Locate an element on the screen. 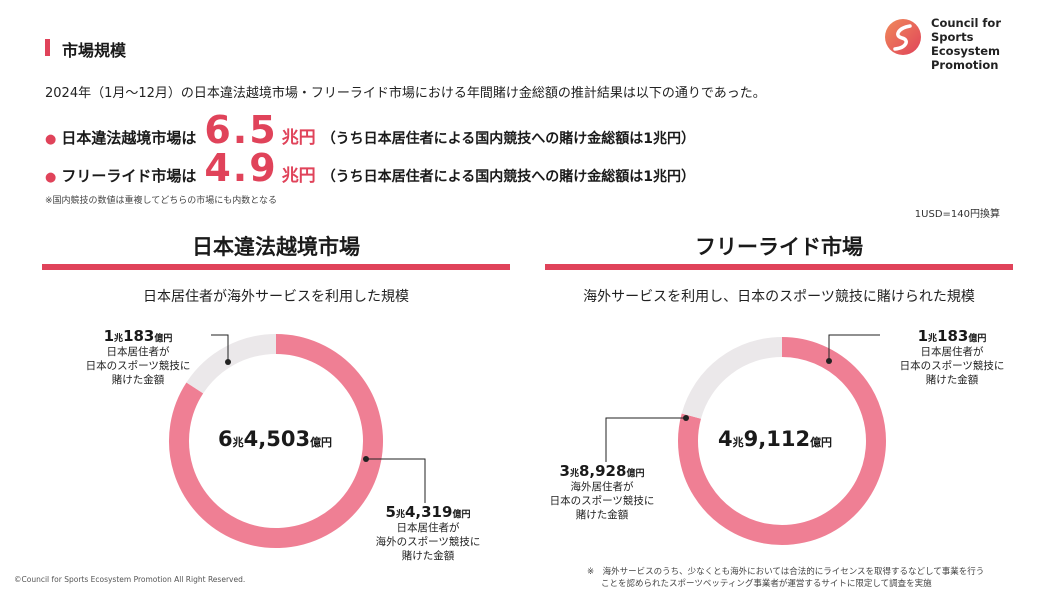  callout-desc-line: 海外居住者が is located at coordinates (602, 487).